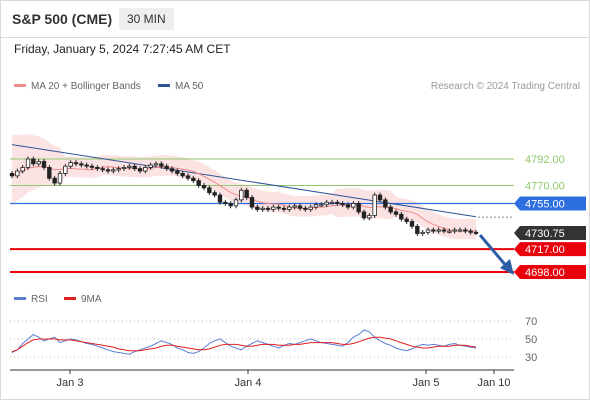  I want to click on symbol-title: S&P 500 (CME), so click(62, 19).